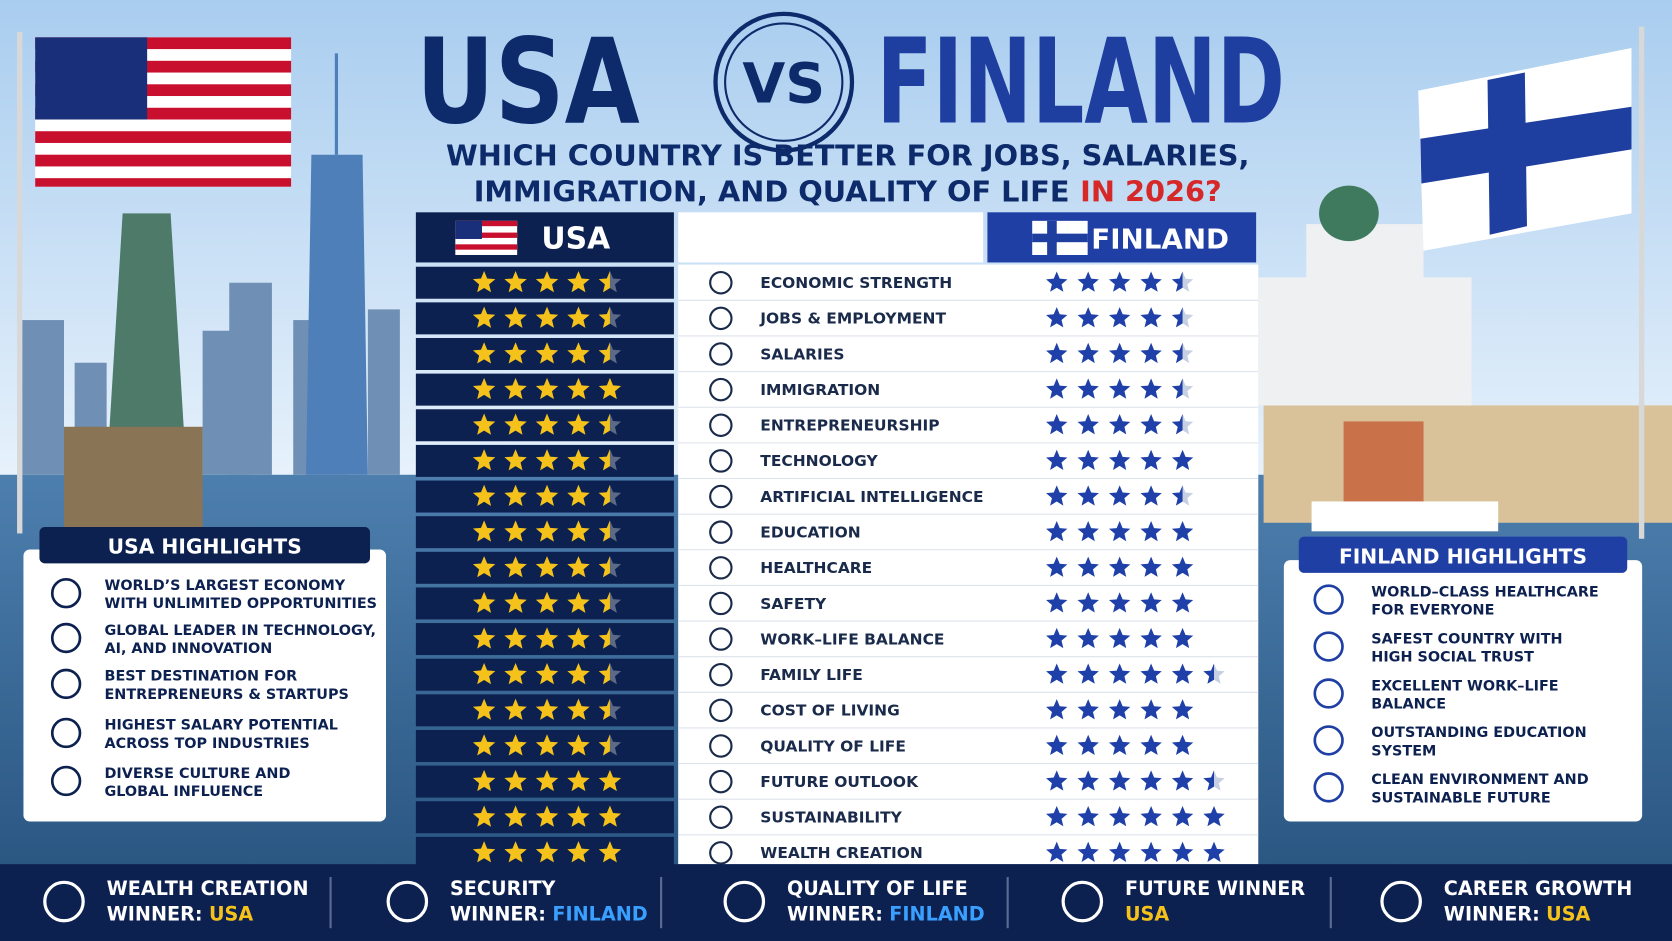 Image resolution: width=1672 pixels, height=941 pixels. What do you see at coordinates (1452, 657) in the screenshot?
I see `highlight-text: HIGH SOCIAL TRUST` at bounding box center [1452, 657].